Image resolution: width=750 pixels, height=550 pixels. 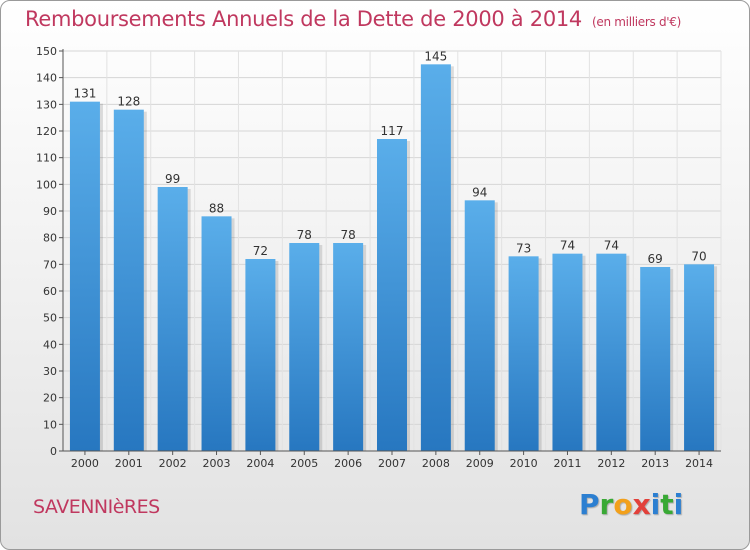 I want to click on y-tick-label: 90, so click(x=50, y=211).